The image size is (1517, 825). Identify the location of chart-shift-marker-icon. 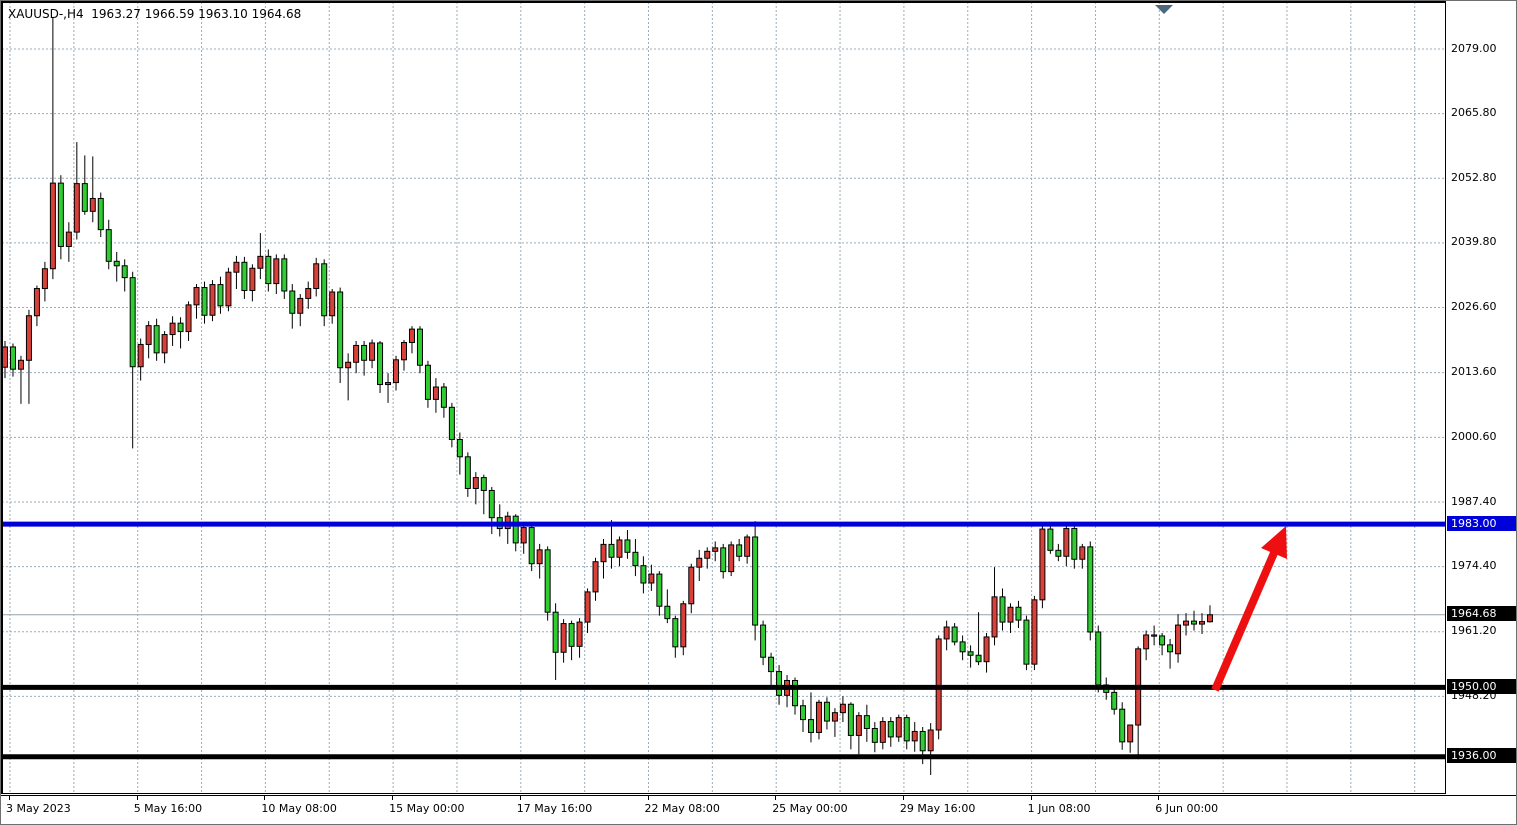
(1164, 9).